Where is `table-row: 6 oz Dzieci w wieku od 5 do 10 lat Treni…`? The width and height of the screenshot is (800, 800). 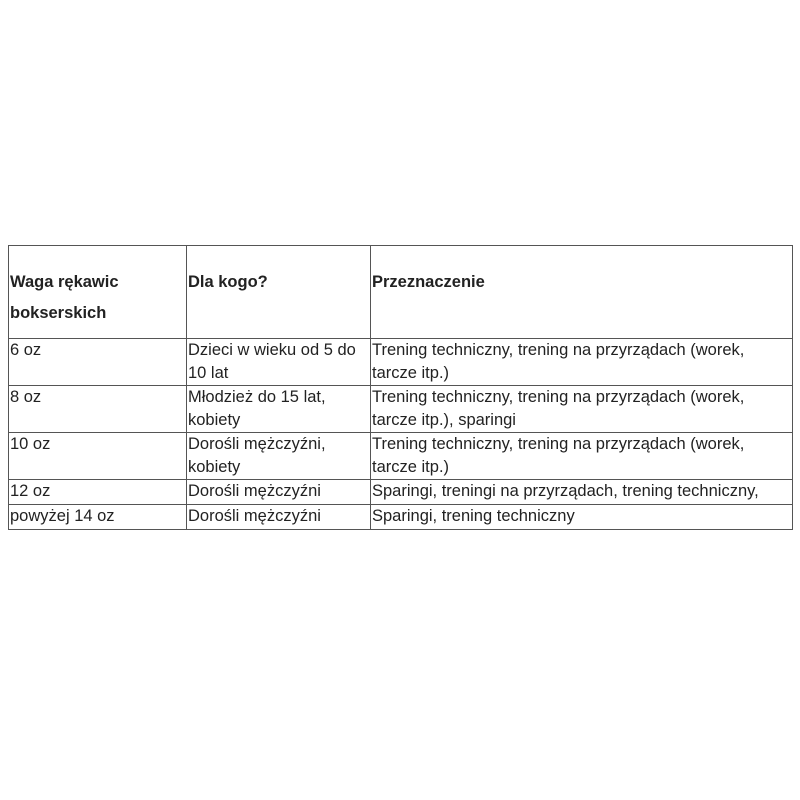
table-row: 6 oz Dzieci w wieku od 5 do 10 lat Treni… is located at coordinates (400, 362).